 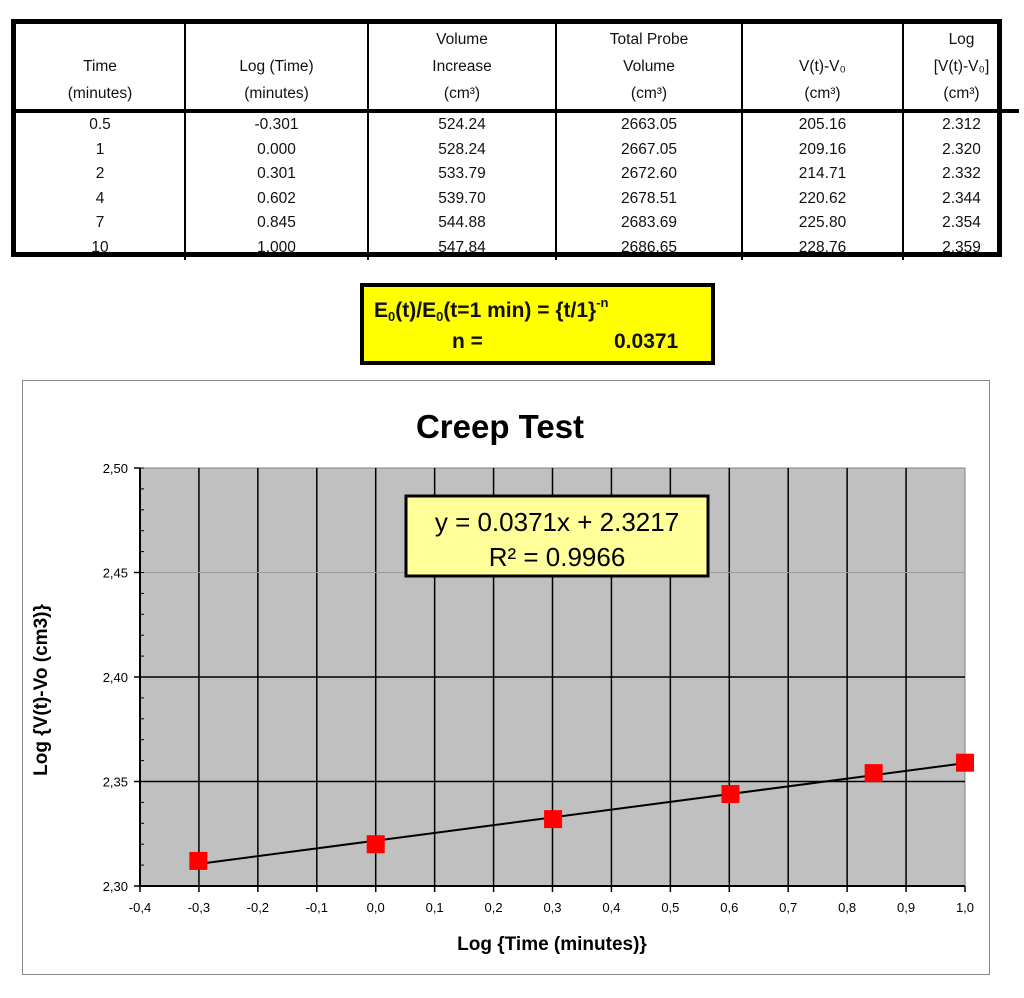 I want to click on table-row: 0.5 -0.301 524.24 2663.05 205.16 2.312, so click(x=517, y=124).